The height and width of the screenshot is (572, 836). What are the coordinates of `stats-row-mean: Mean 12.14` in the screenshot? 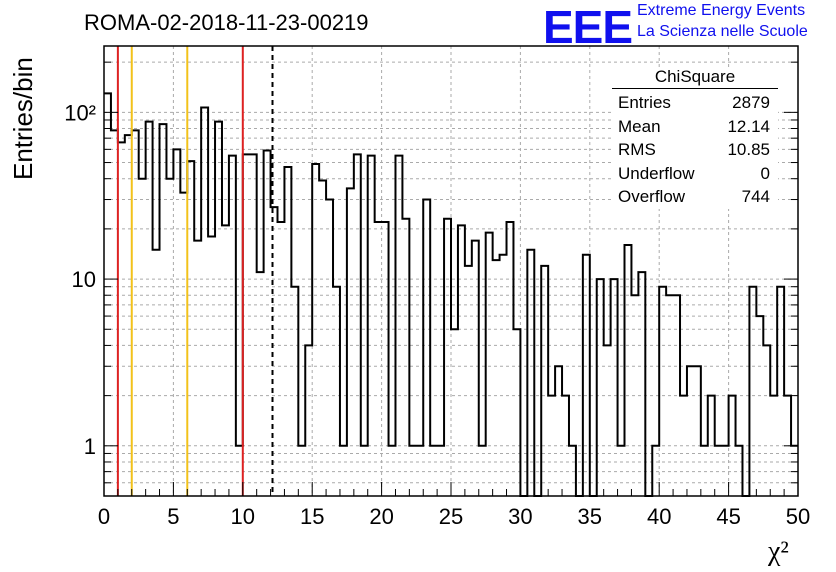 It's located at (695, 127).